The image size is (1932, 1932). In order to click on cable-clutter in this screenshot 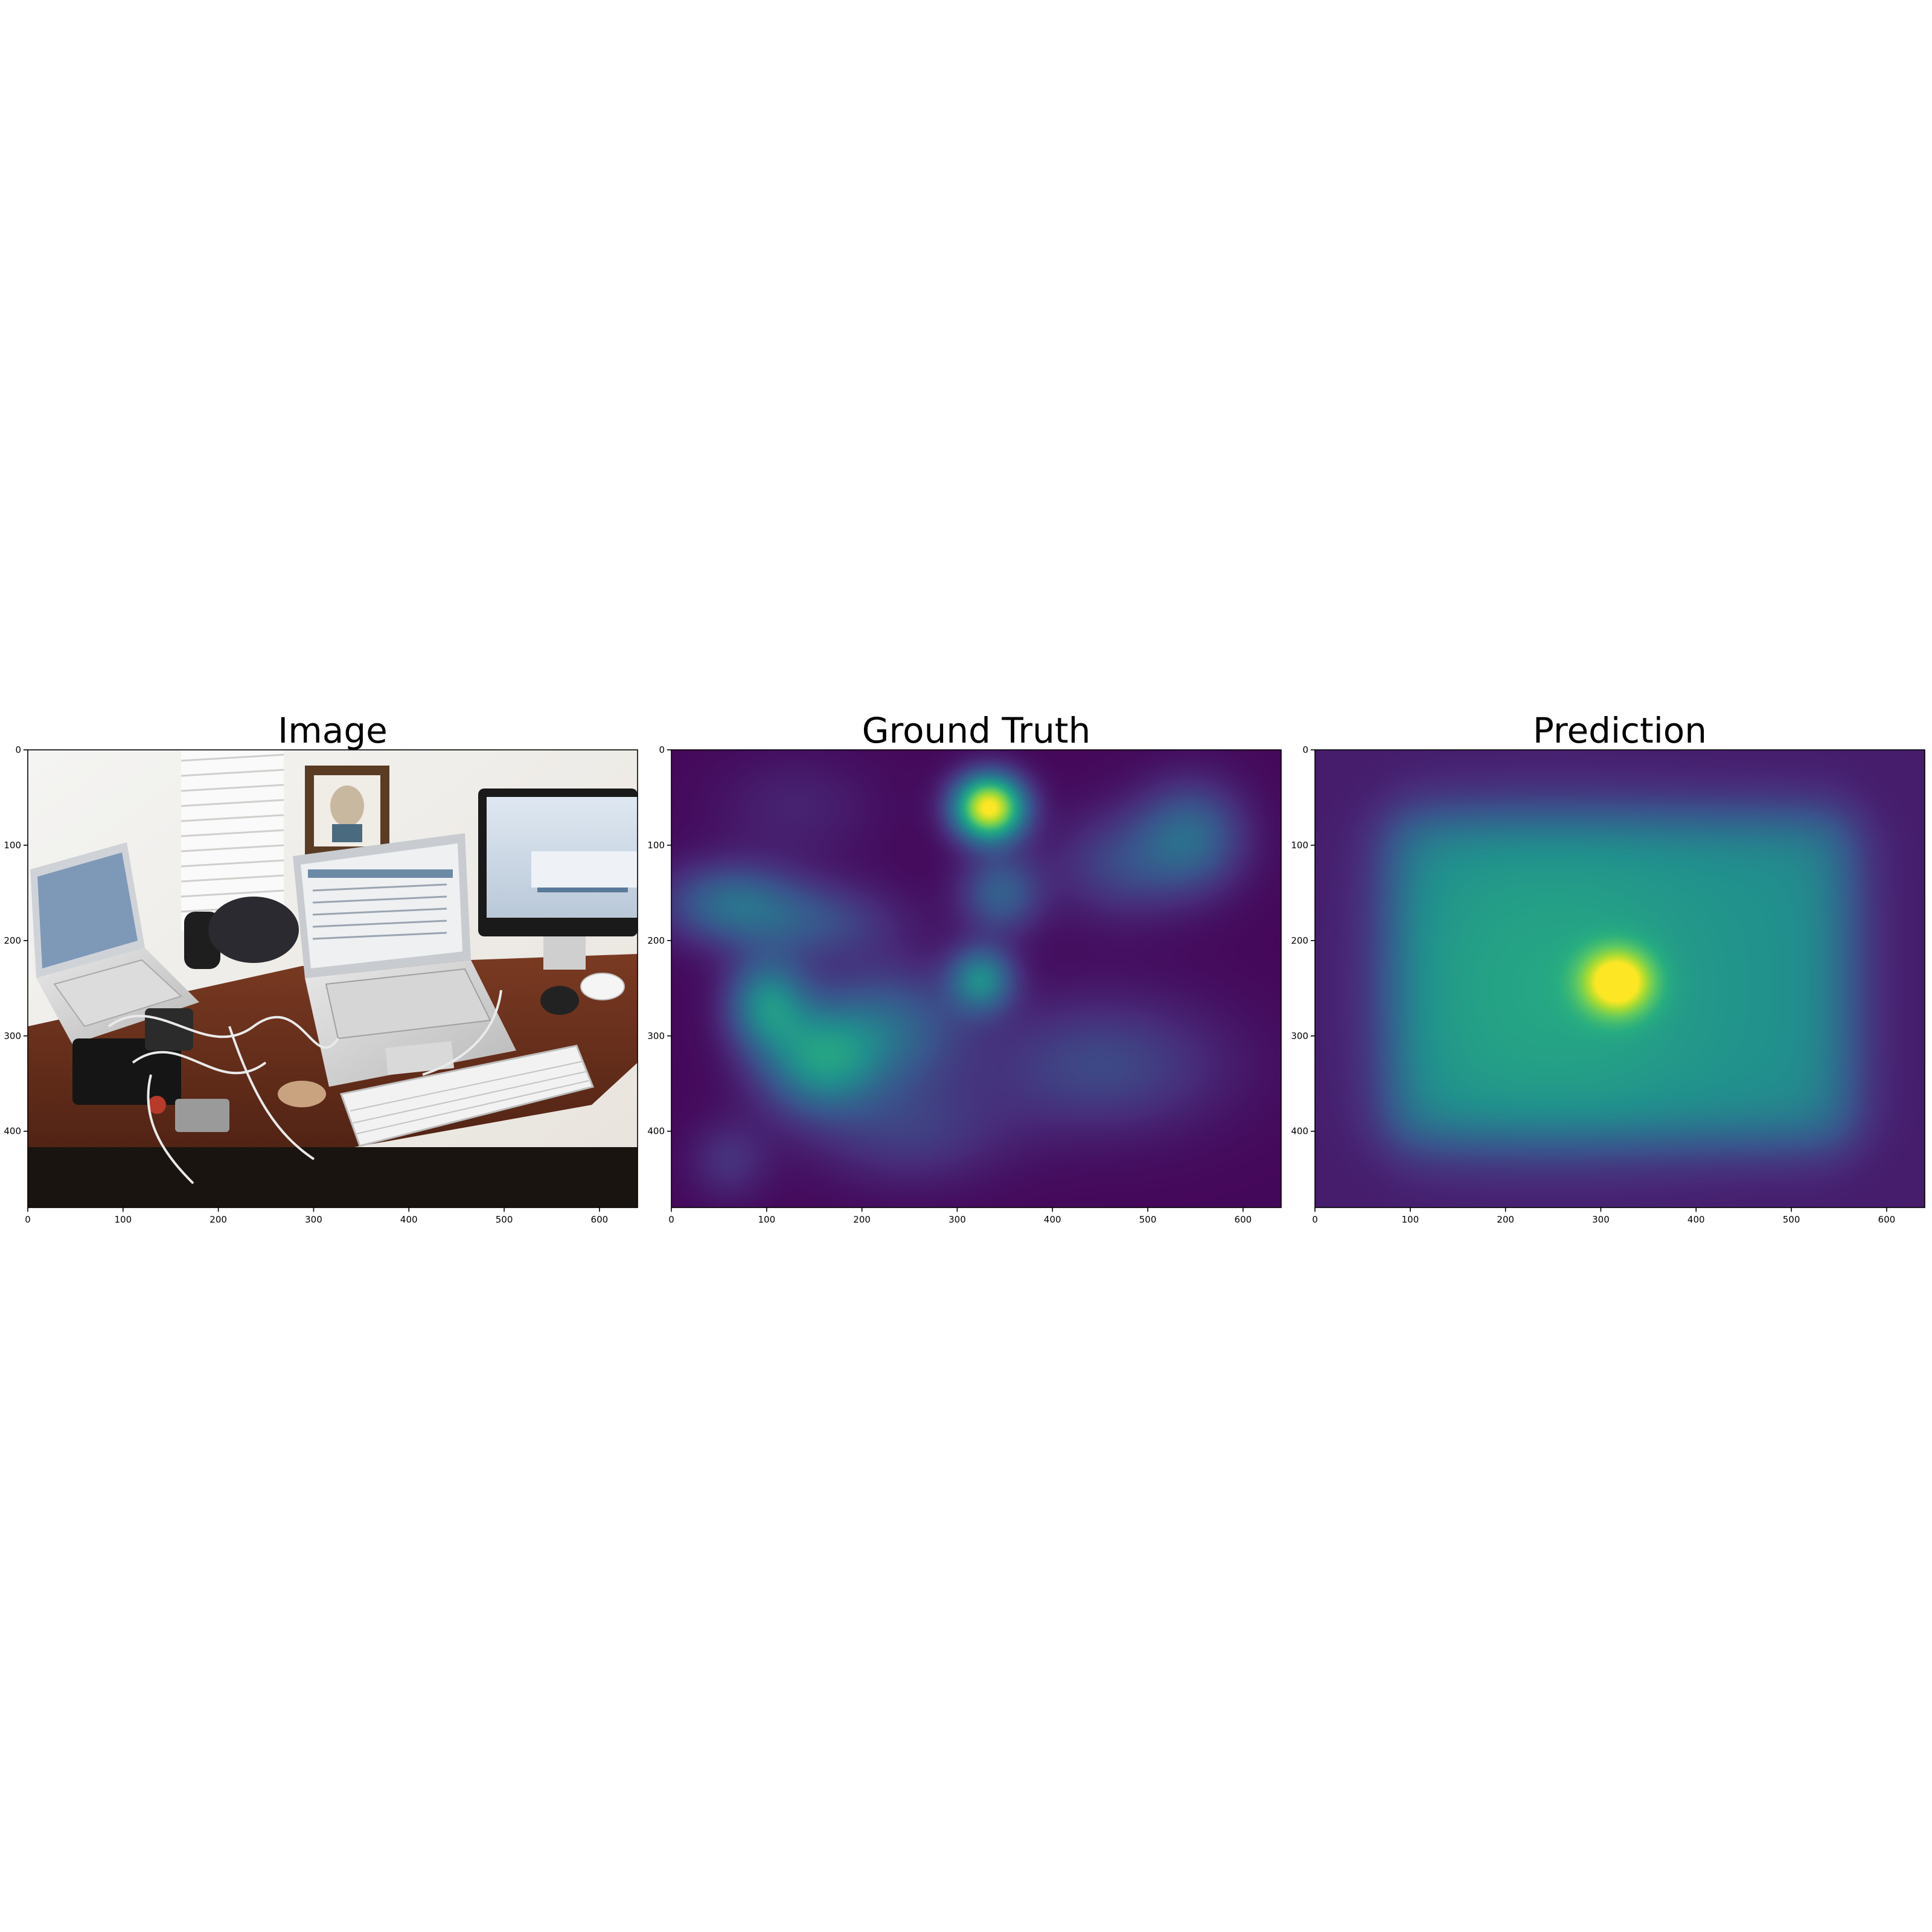, I will do `click(287, 1087)`.